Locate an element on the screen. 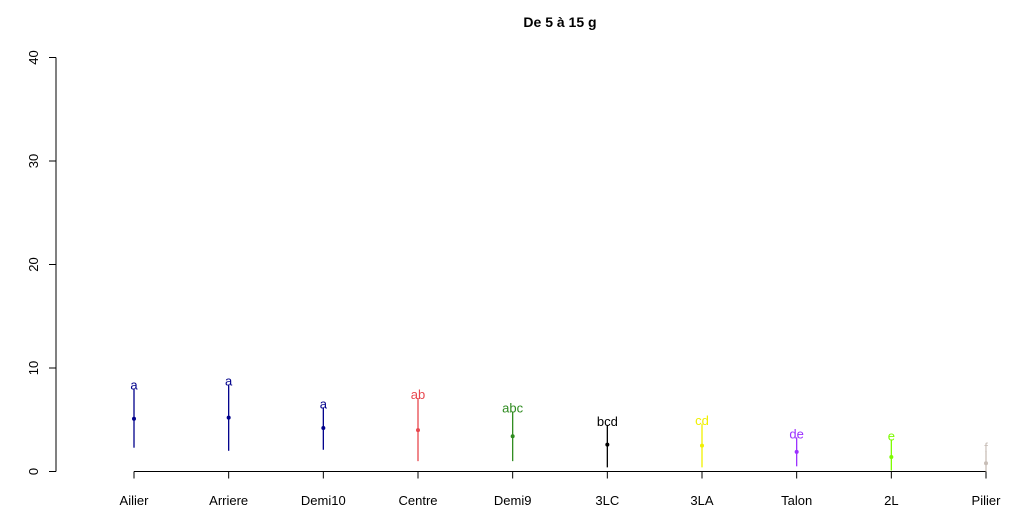 This screenshot has height=515, width=1029. mean-point-3lc is located at coordinates (607, 444).